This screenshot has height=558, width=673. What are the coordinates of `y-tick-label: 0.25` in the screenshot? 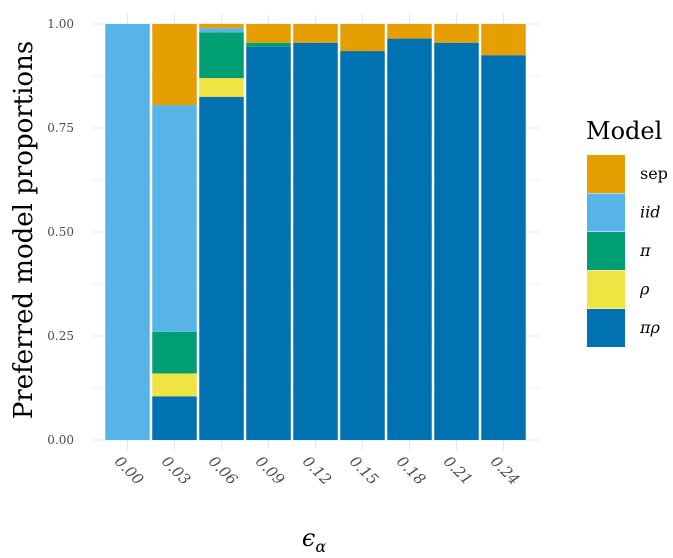 It's located at (60, 336).